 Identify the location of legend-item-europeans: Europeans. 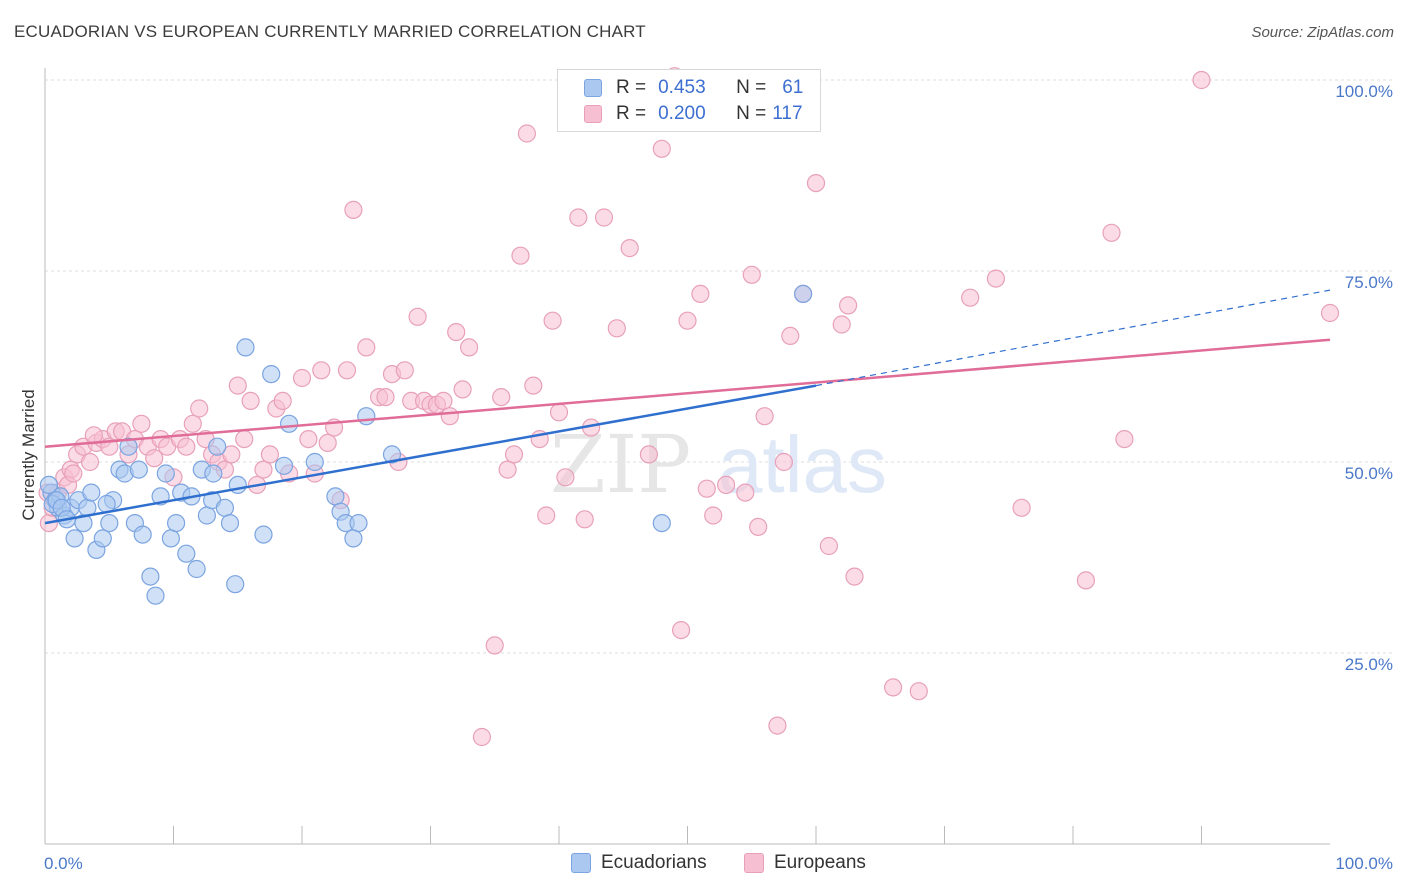
(805, 863).